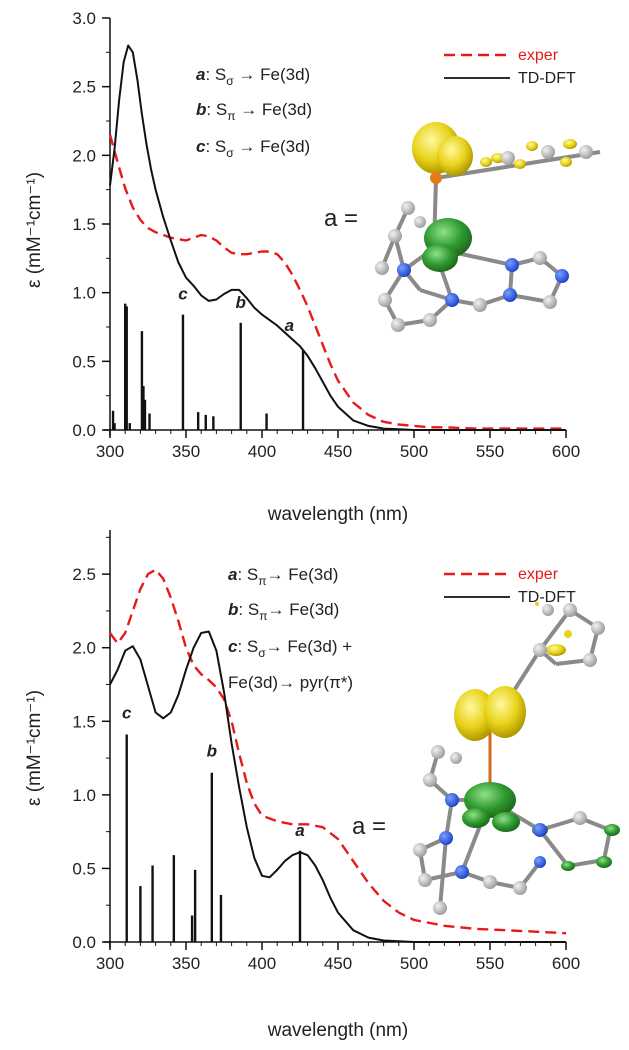  Describe the element at coordinates (253, 76) in the screenshot. I see `assign-a: a: Sσ → Fe(3d)` at that location.